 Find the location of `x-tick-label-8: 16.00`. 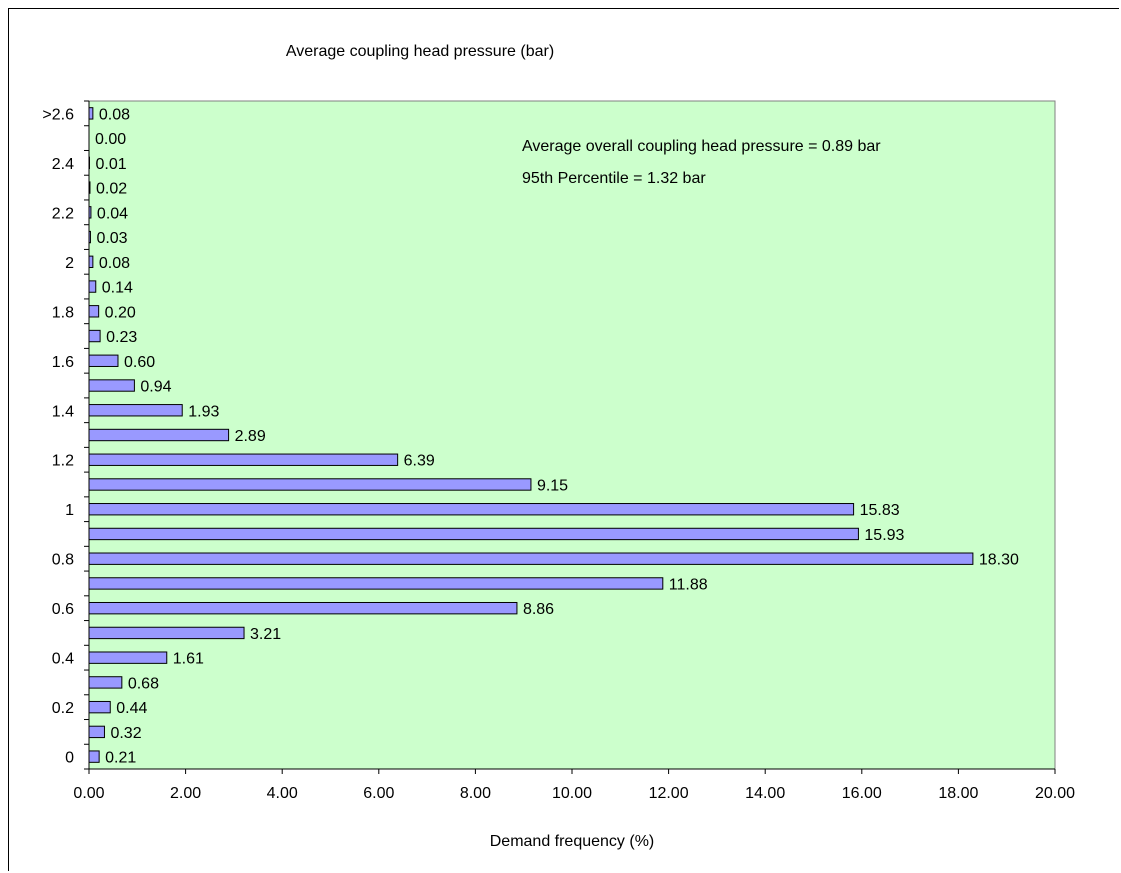

x-tick-label-8: 16.00 is located at coordinates (862, 793).